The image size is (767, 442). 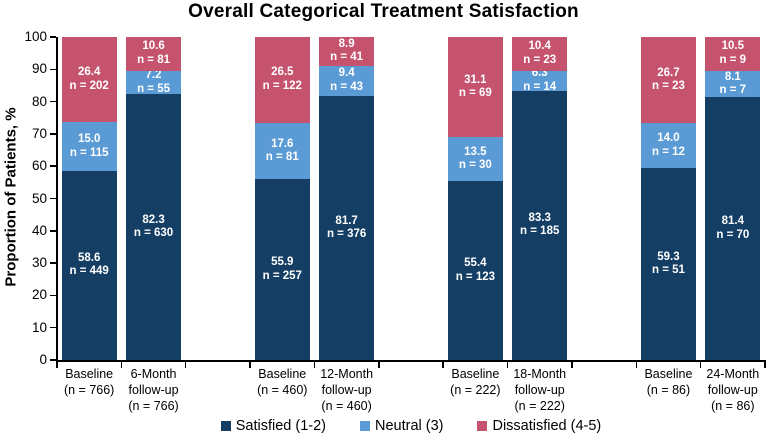 I want to click on bar-segment-satisfied: 81.4 n = 70, so click(x=733, y=228).